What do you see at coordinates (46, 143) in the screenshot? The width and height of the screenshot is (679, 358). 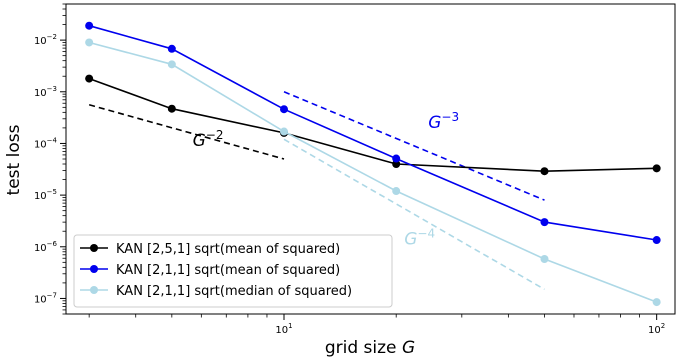 I see `y-tick-label: 10⁻⁴` at bounding box center [46, 143].